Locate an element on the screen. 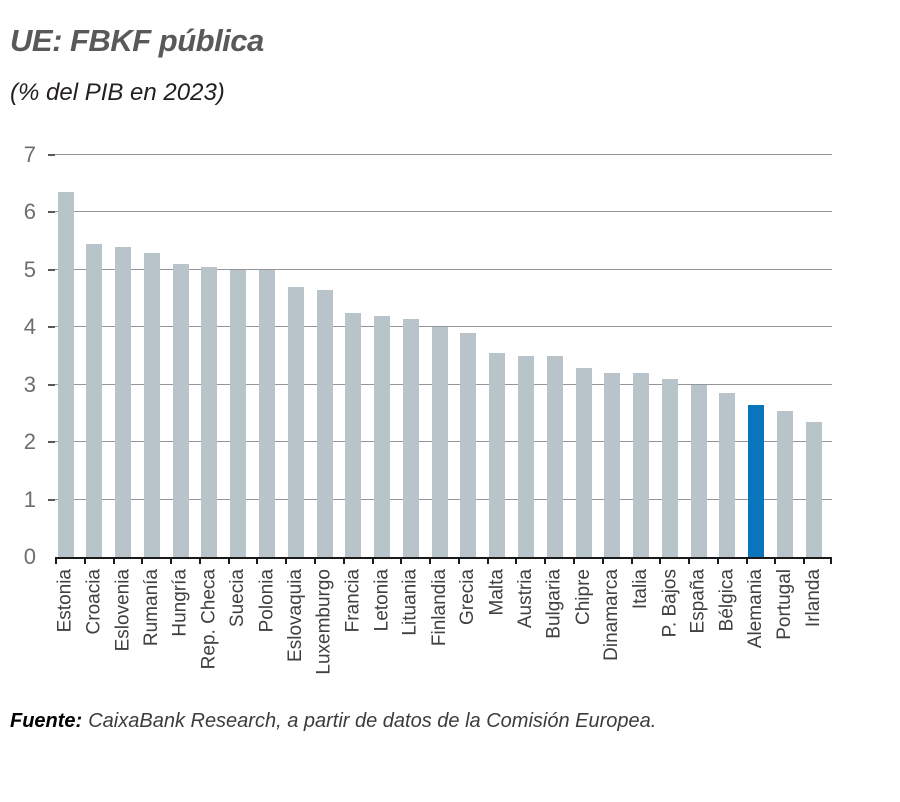 The height and width of the screenshot is (802, 900). bar-espa-a is located at coordinates (698, 470).